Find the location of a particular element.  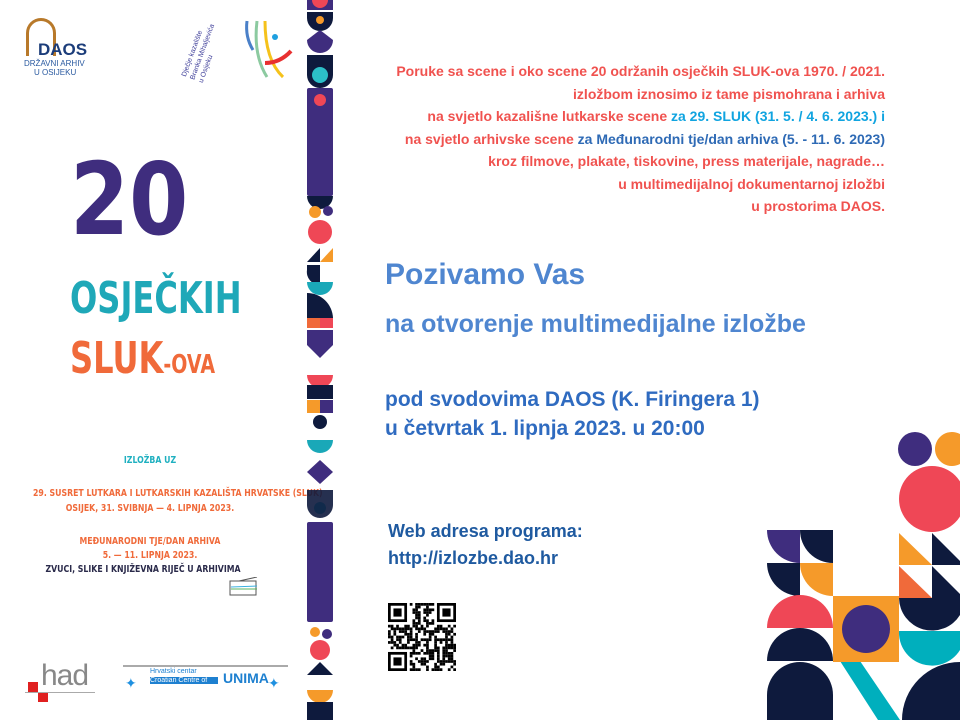

intro-line: u prostorima DAOS. is located at coordinates (818, 206).